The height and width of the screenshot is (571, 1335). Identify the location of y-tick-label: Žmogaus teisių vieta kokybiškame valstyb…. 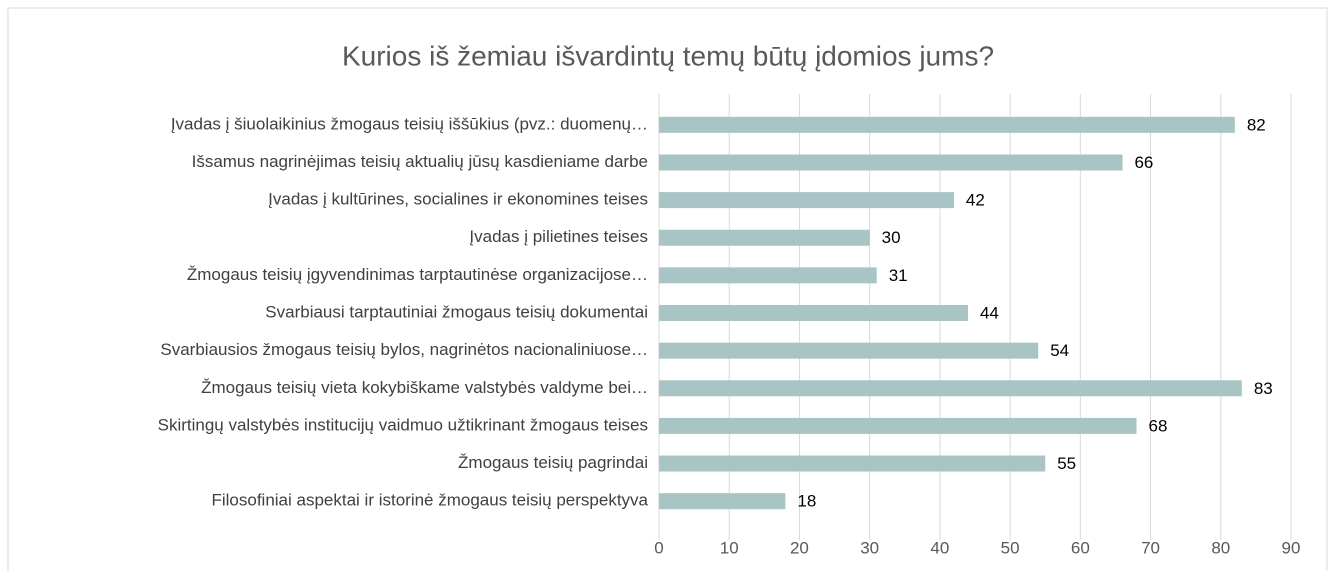
(424, 387).